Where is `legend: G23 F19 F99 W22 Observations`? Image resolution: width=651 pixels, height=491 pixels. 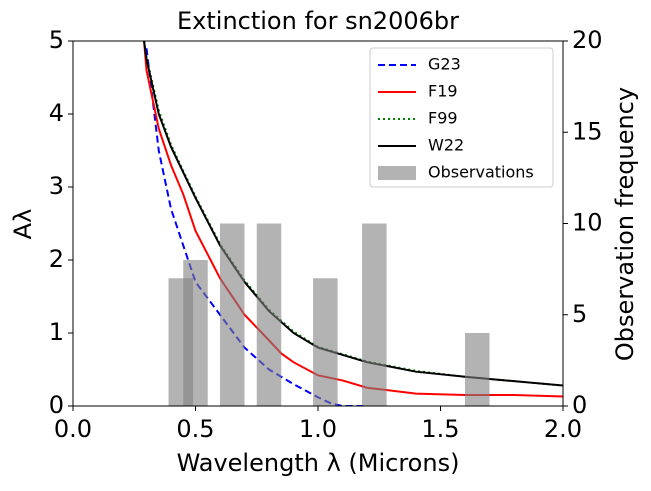 legend: G23 F19 F99 W22 Observations is located at coordinates (461, 117).